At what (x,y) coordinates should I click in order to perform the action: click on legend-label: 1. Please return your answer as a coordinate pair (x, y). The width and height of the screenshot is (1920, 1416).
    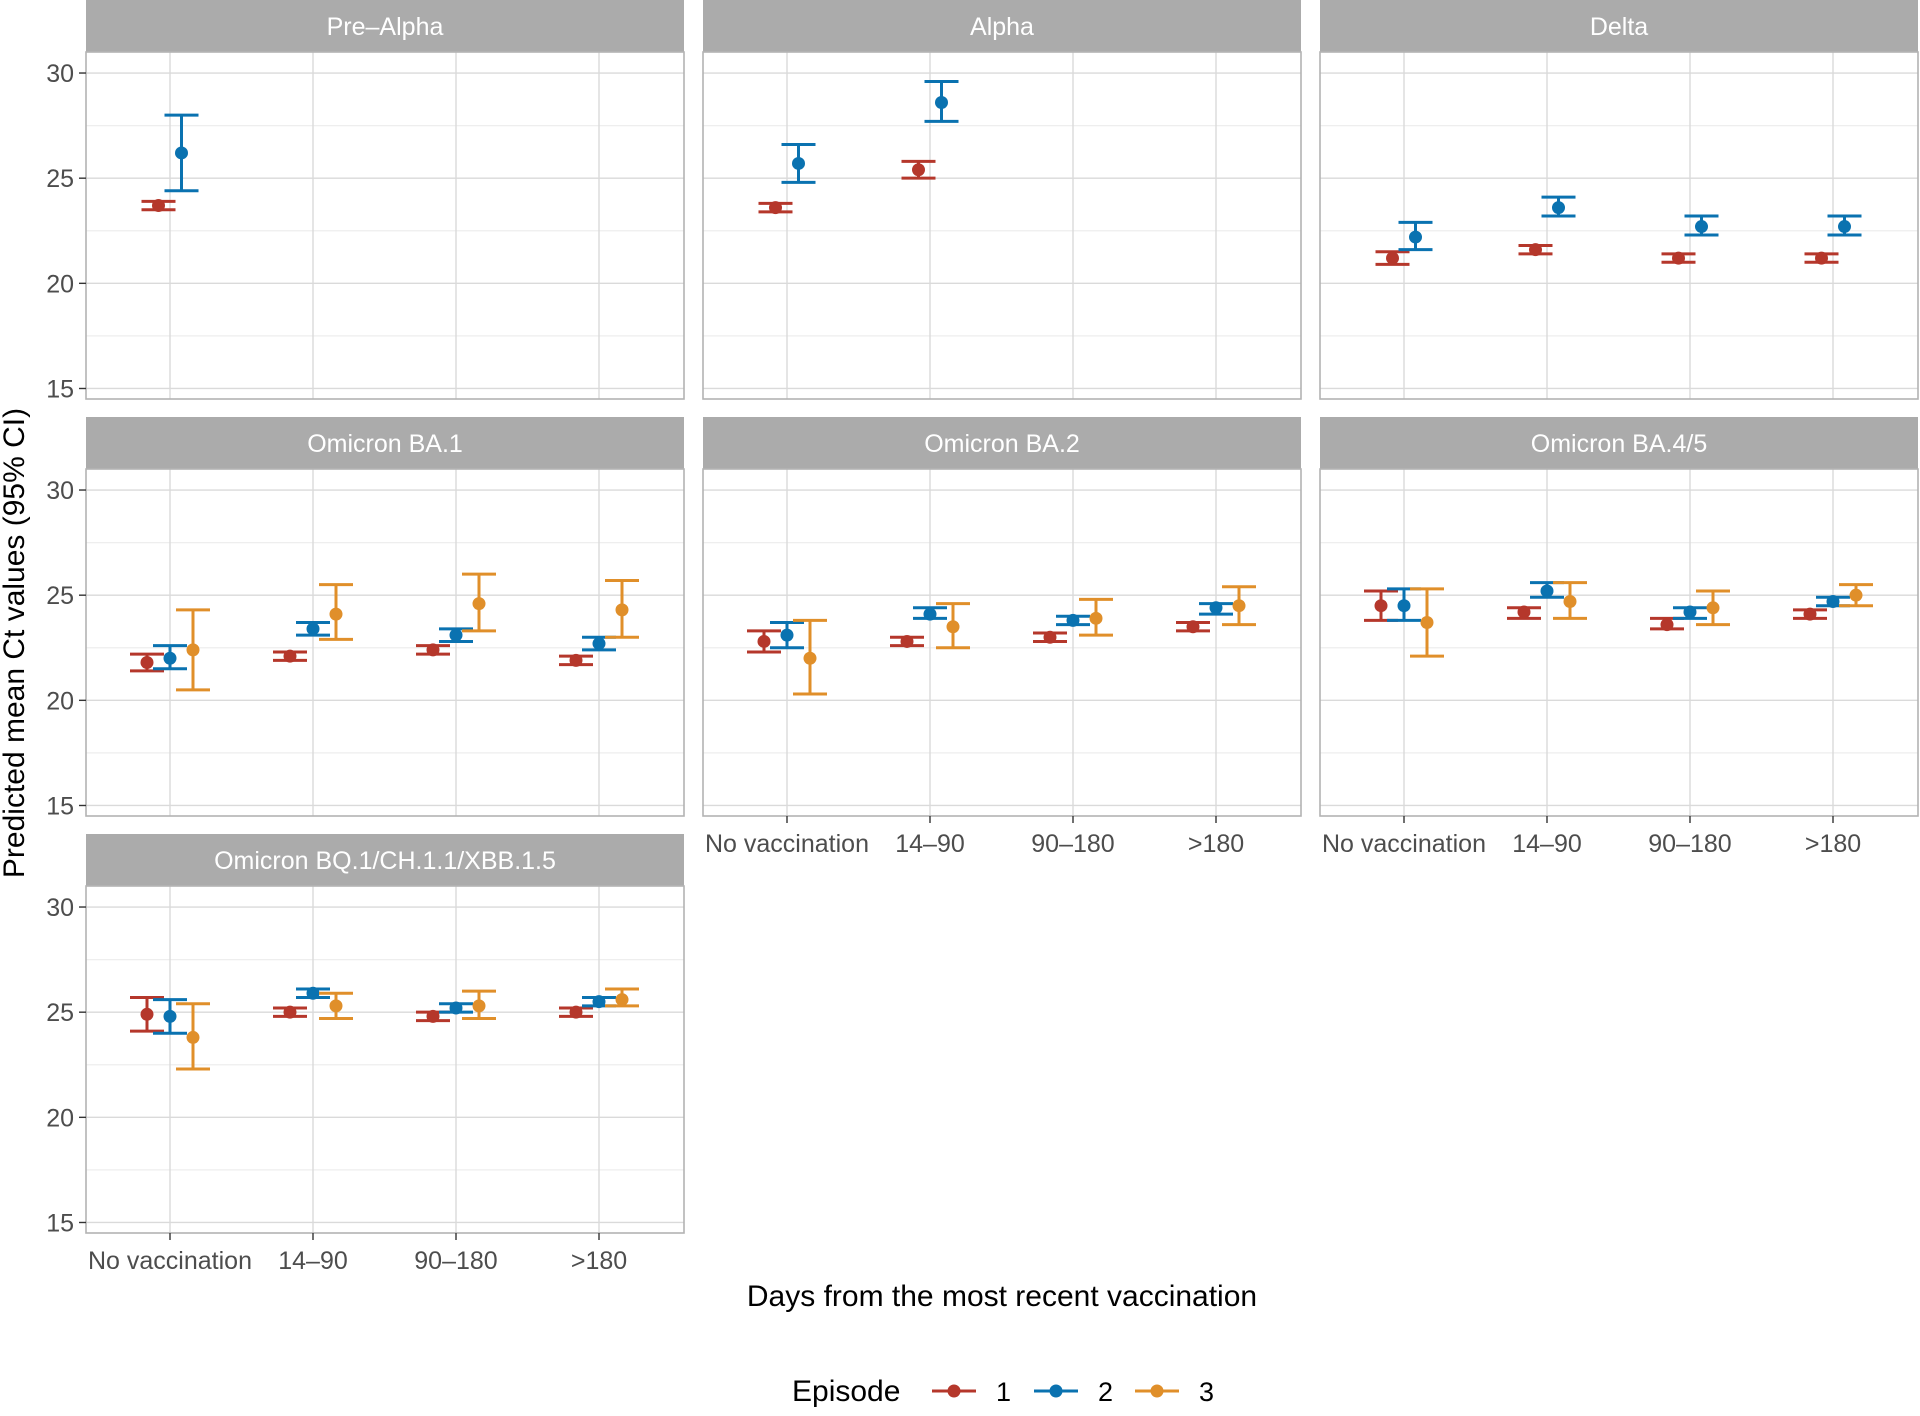
    Looking at the image, I should click on (1003, 1392).